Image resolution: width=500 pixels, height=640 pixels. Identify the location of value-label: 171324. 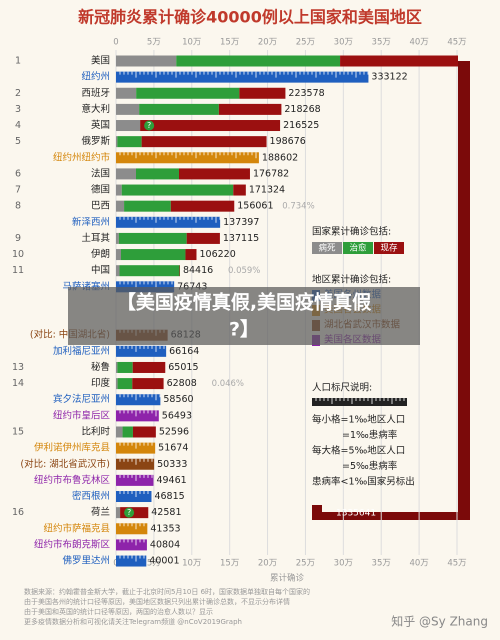
(267, 190).